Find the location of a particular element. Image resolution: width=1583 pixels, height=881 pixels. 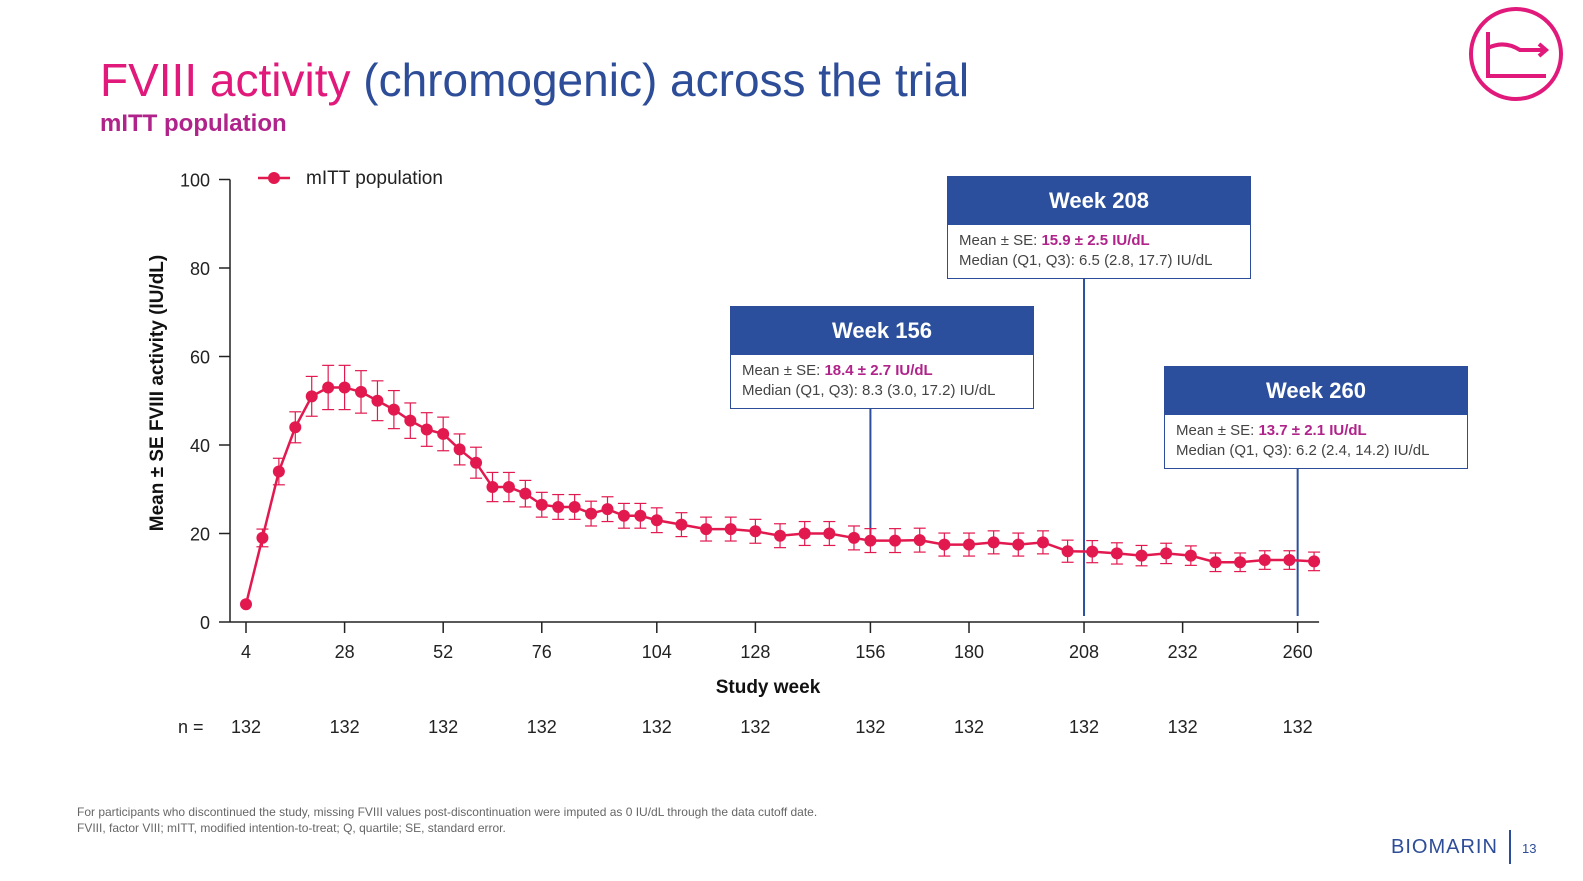

y-tick-label: 0 is located at coordinates (205, 623).